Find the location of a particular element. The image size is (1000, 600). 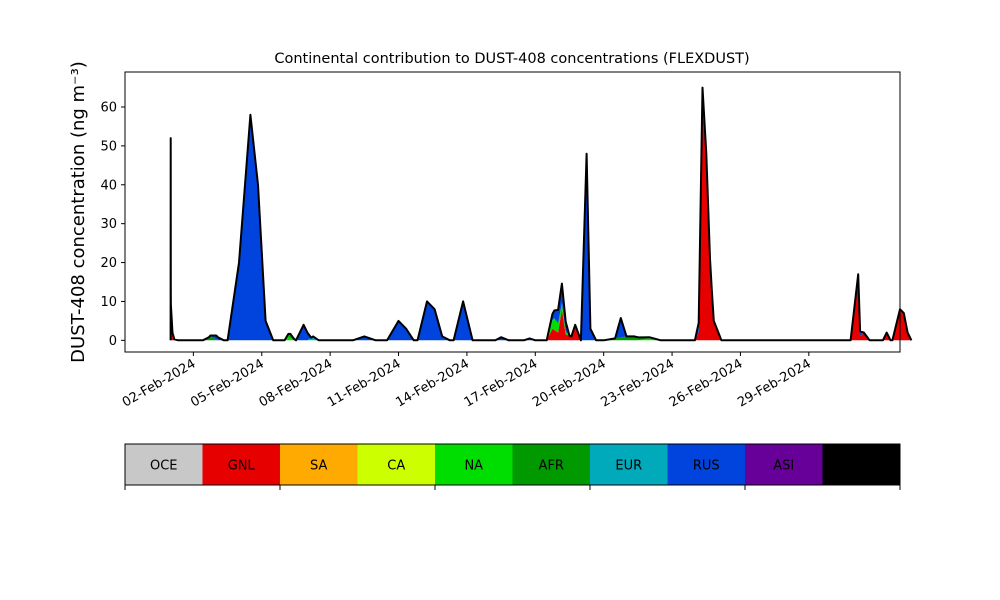

legend-swatch-asi is located at coordinates (784, 464).